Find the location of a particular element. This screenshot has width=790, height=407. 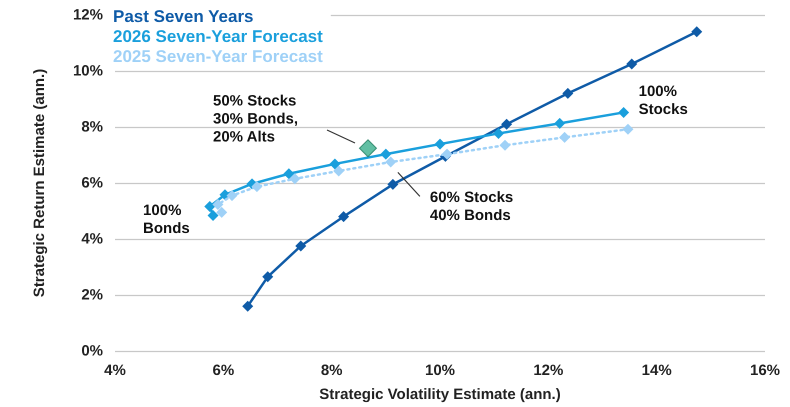

y-tick-label: 10% is located at coordinates (87, 71).